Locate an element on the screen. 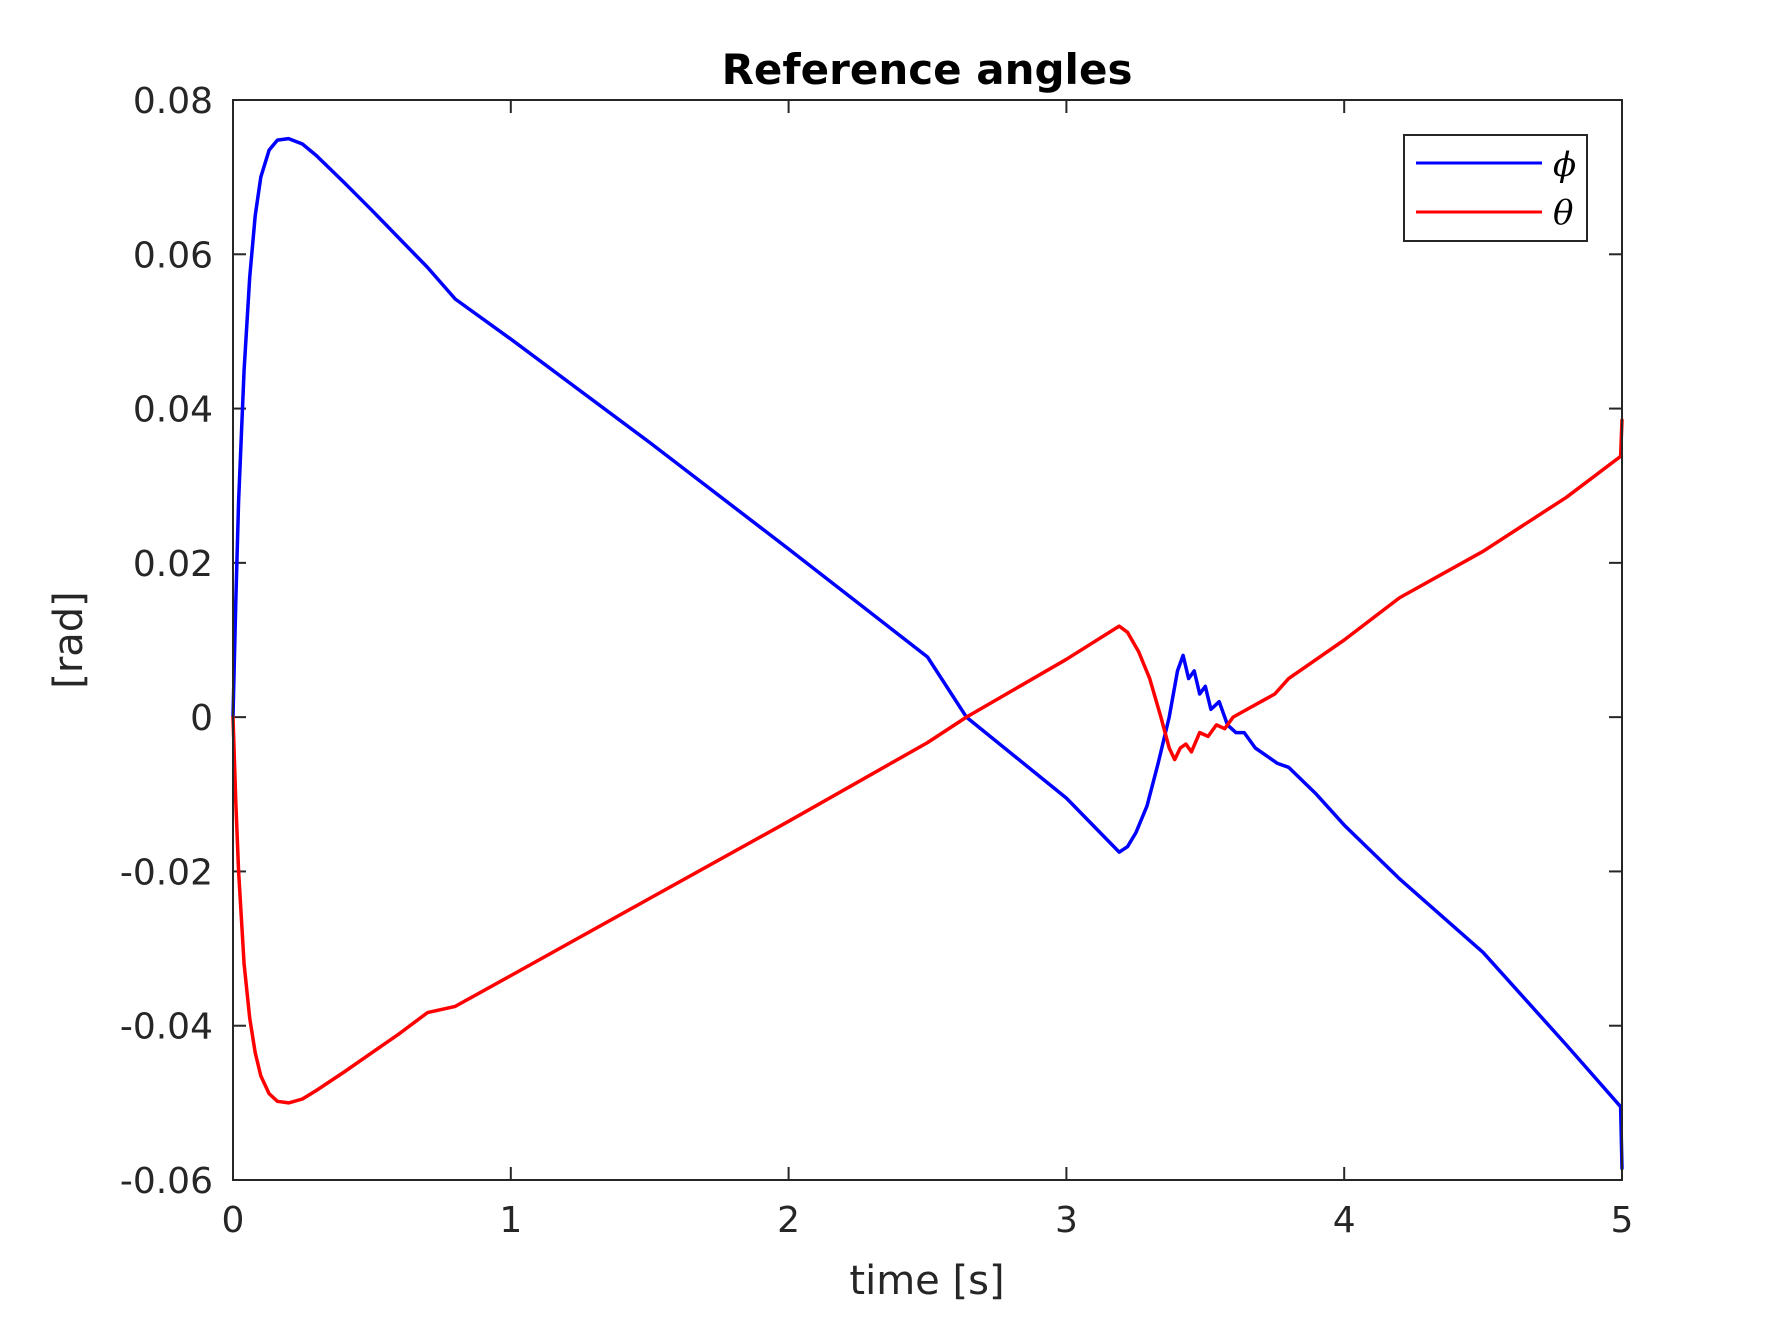 This screenshot has height=1319, width=1781. legend-label-theta: θ is located at coordinates (1563, 213).